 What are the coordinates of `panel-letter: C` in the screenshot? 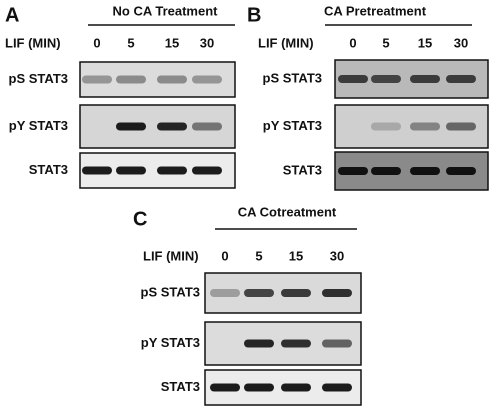 It's located at (140, 219).